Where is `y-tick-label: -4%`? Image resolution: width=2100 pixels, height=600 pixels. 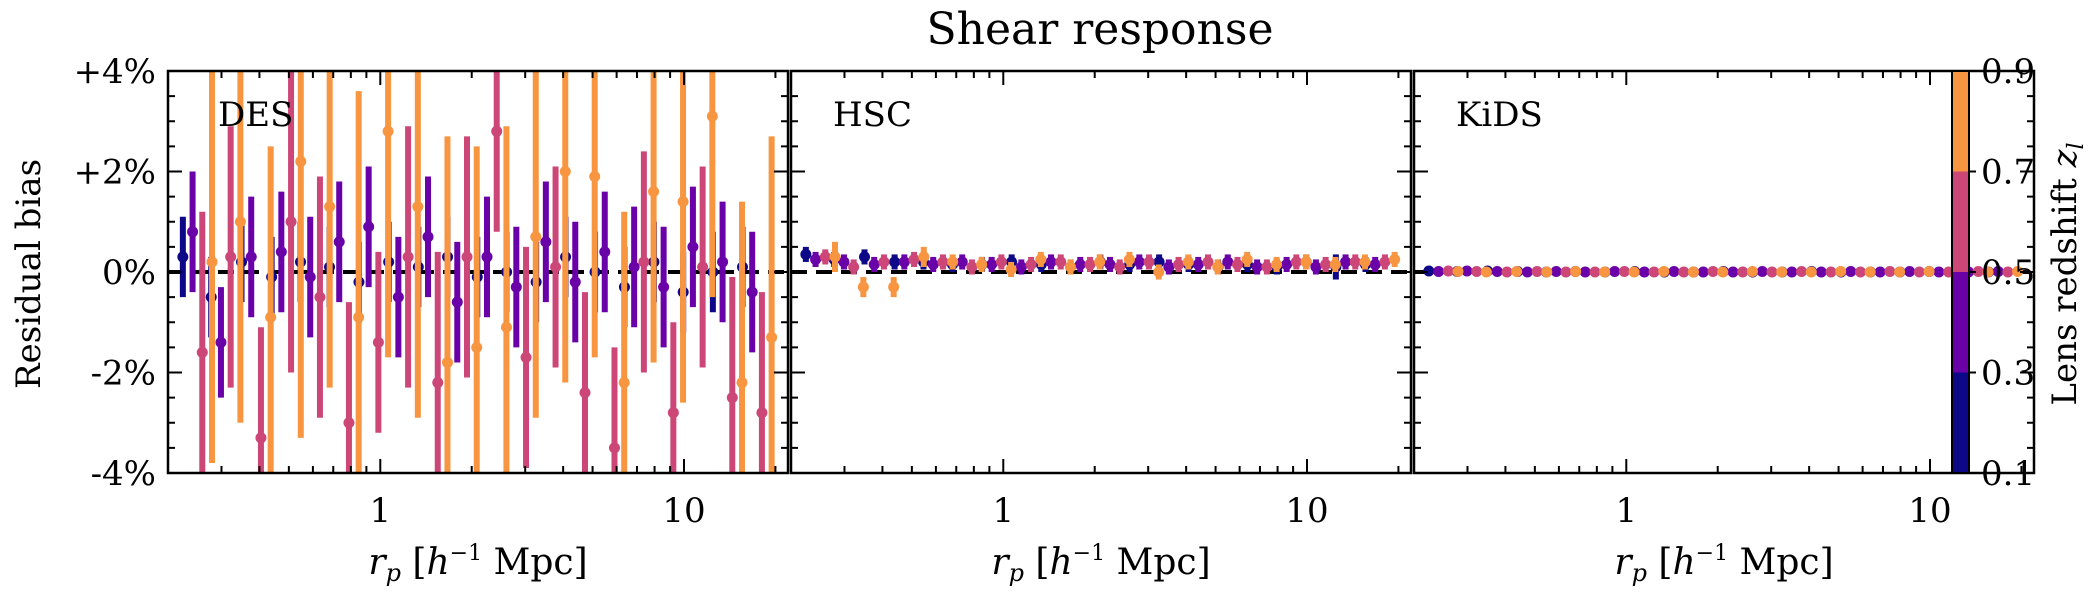 y-tick-label: -4% is located at coordinates (123, 474).